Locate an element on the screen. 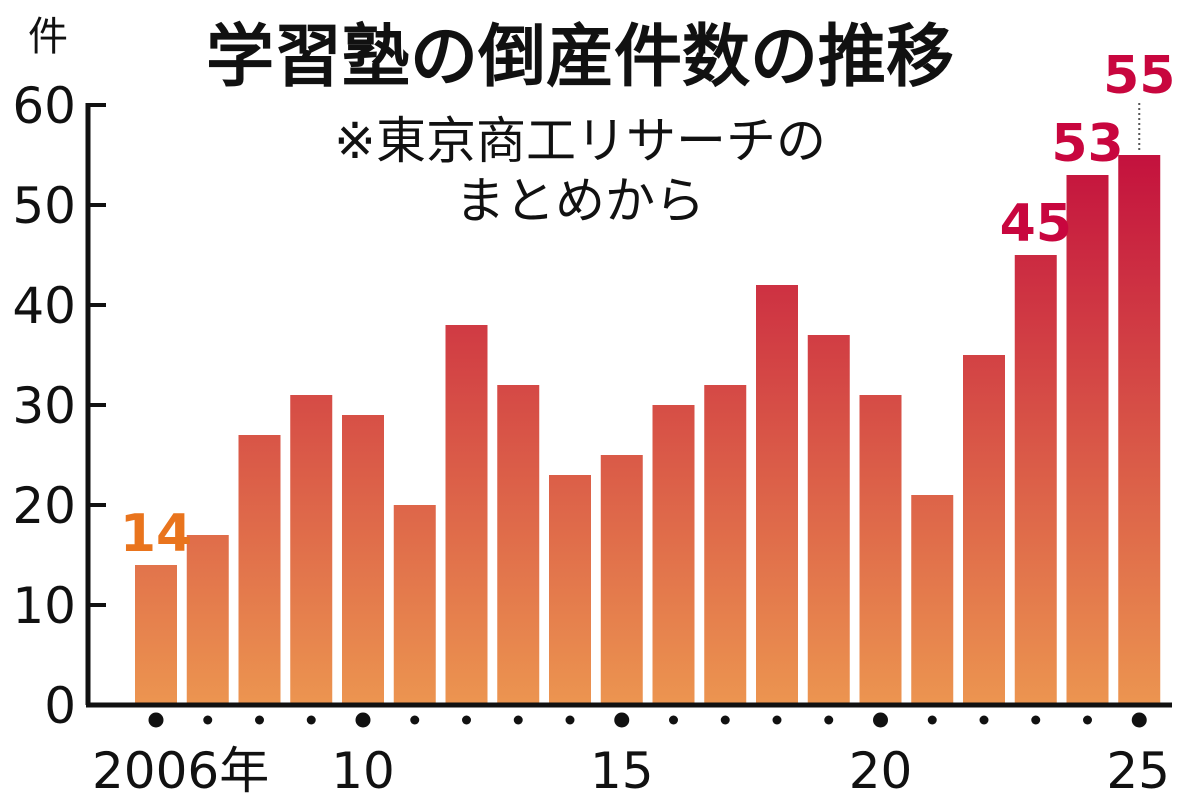  data-label-2023: 45 is located at coordinates (1036, 224).